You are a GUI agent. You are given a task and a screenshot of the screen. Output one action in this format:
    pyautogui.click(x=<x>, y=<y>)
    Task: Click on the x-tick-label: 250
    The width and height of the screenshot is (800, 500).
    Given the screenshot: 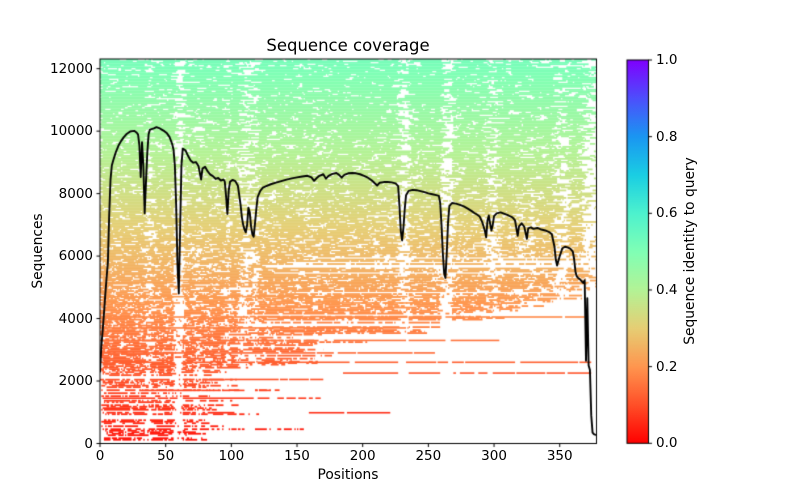 What is the action you would take?
    pyautogui.click(x=428, y=456)
    